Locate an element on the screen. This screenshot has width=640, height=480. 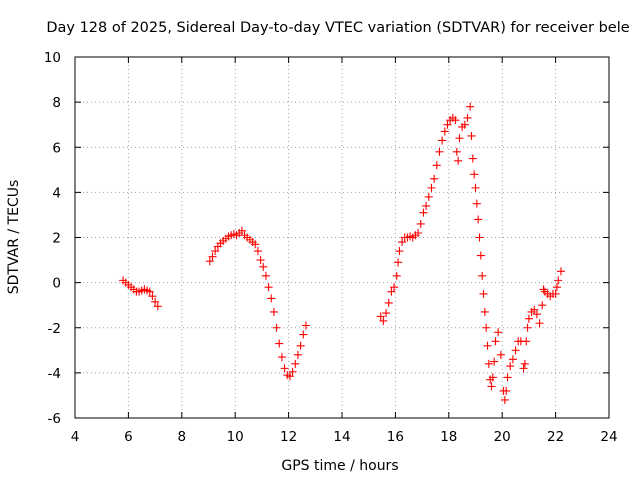
x-tick-label: 8 is located at coordinates (182, 437).